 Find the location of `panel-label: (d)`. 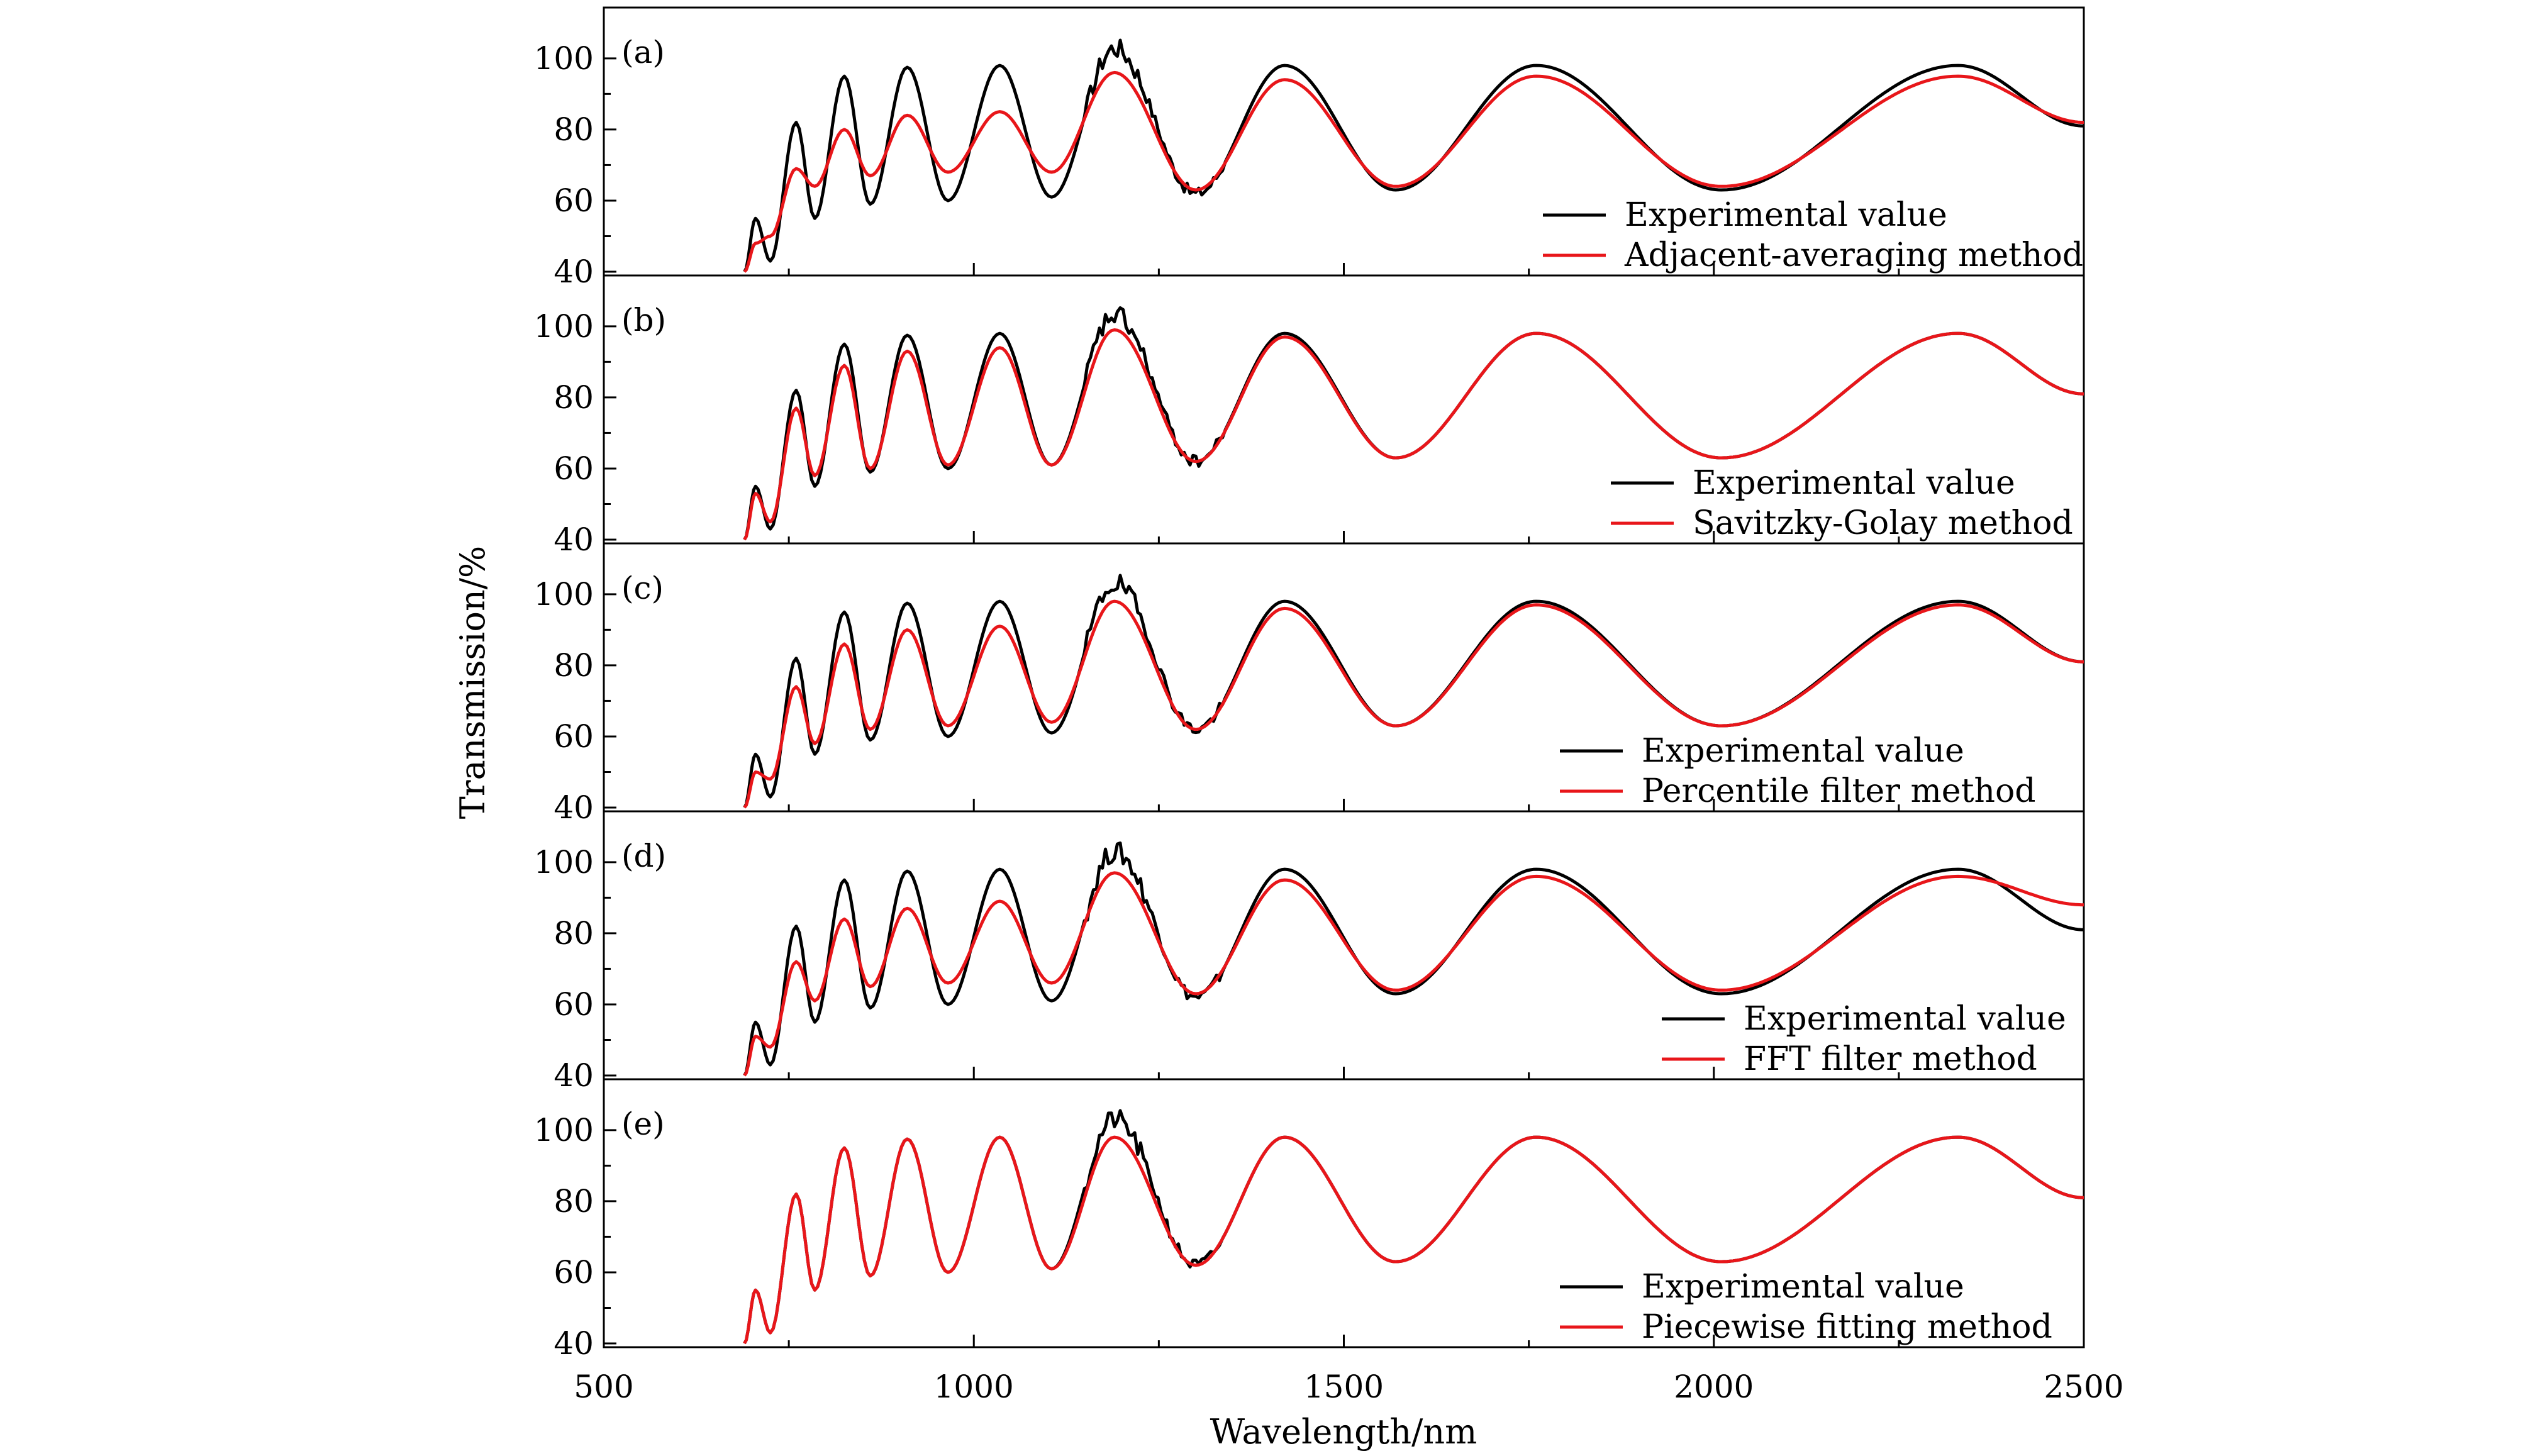

panel-label: (d) is located at coordinates (643, 856).